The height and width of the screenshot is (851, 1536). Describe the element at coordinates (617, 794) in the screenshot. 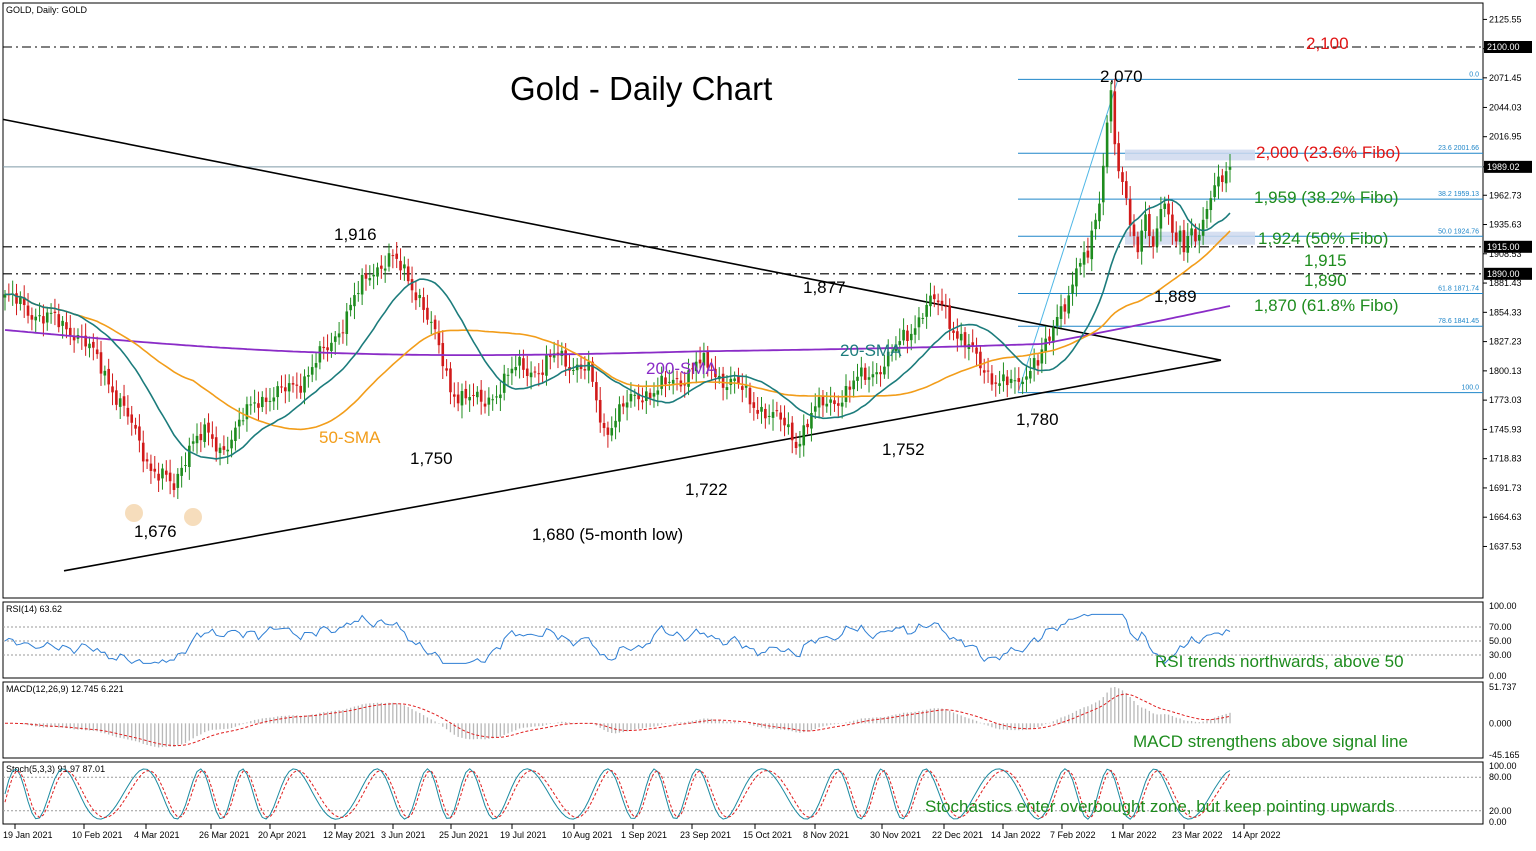

I see `stoch-k-line` at that location.